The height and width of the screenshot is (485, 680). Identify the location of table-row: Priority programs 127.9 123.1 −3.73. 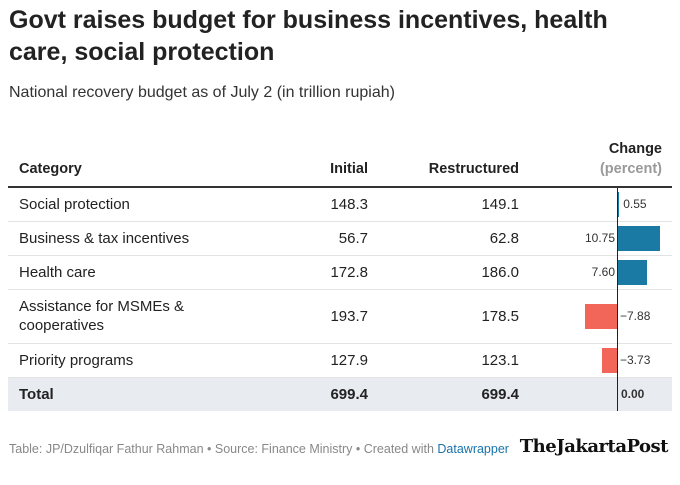
(340, 361).